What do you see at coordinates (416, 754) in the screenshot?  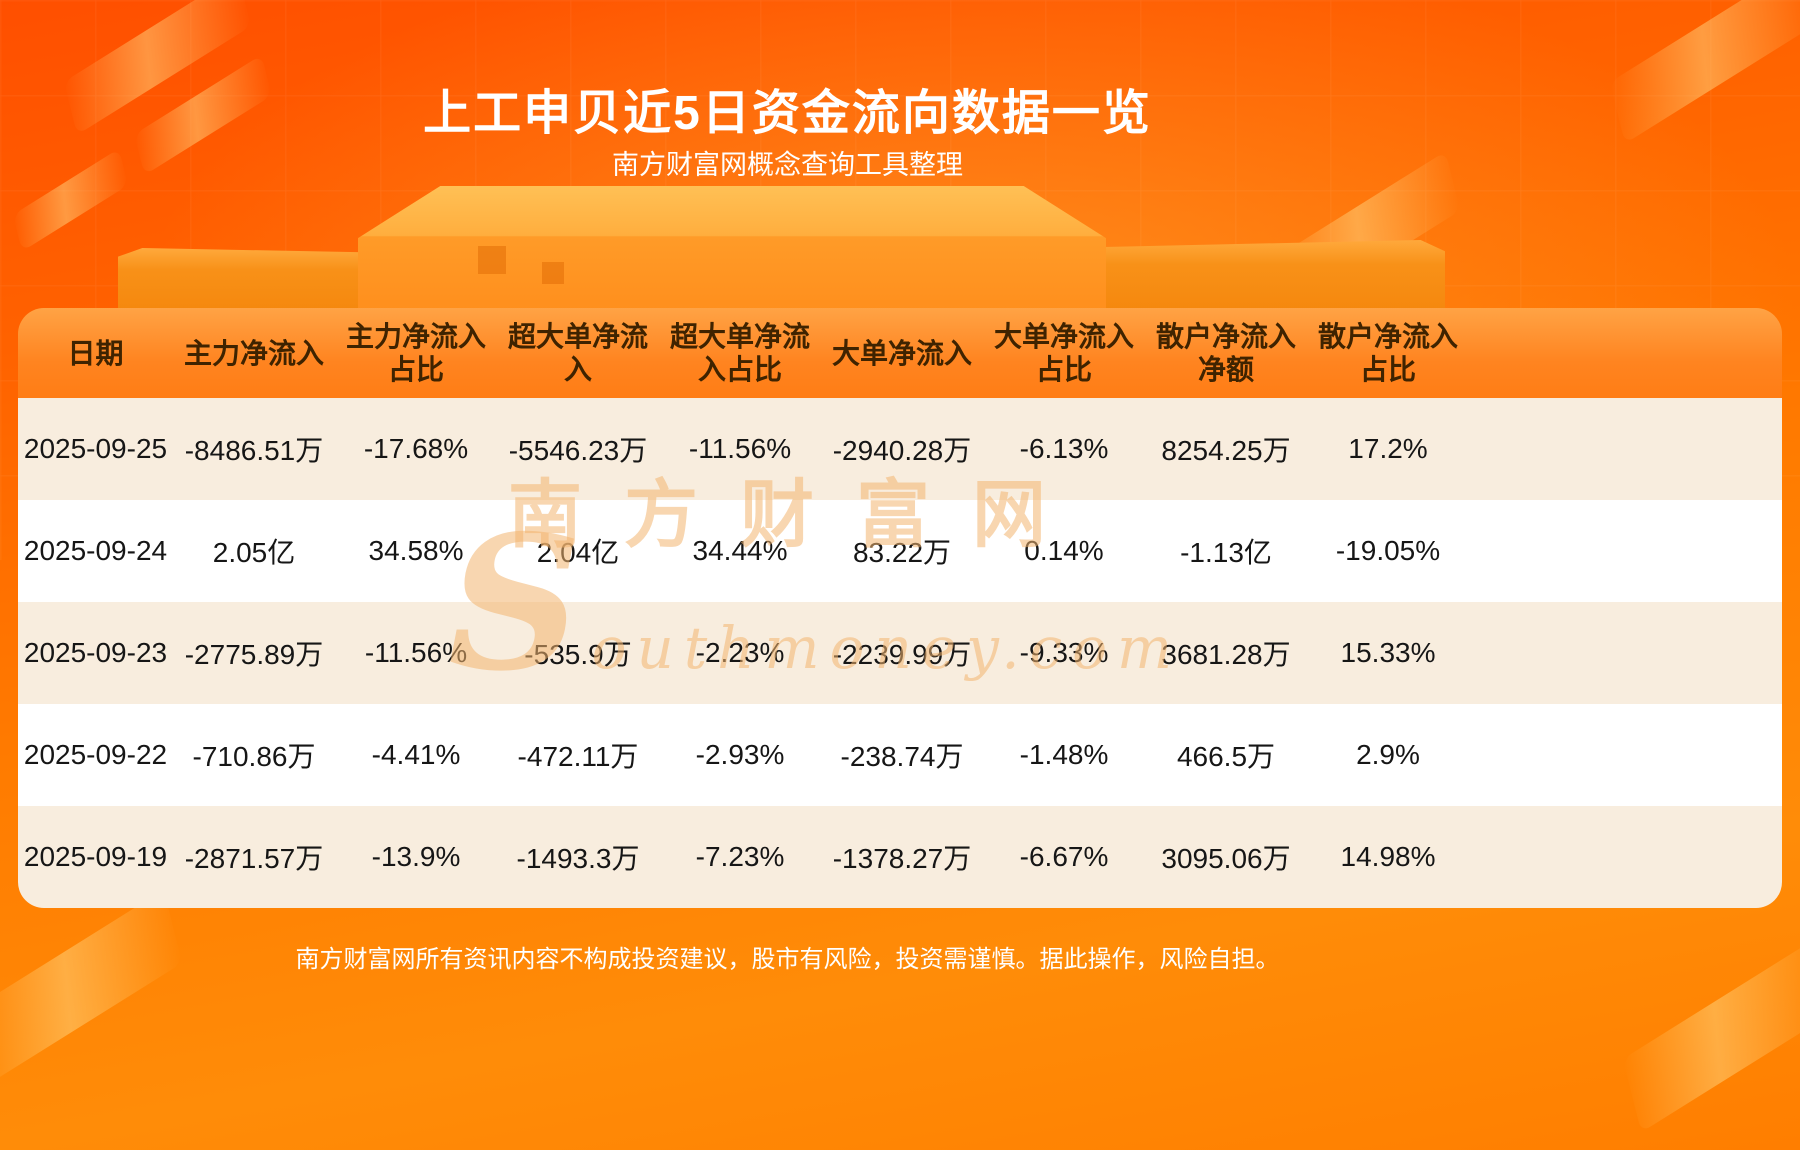 I see `value-cell: -4.41%` at bounding box center [416, 754].